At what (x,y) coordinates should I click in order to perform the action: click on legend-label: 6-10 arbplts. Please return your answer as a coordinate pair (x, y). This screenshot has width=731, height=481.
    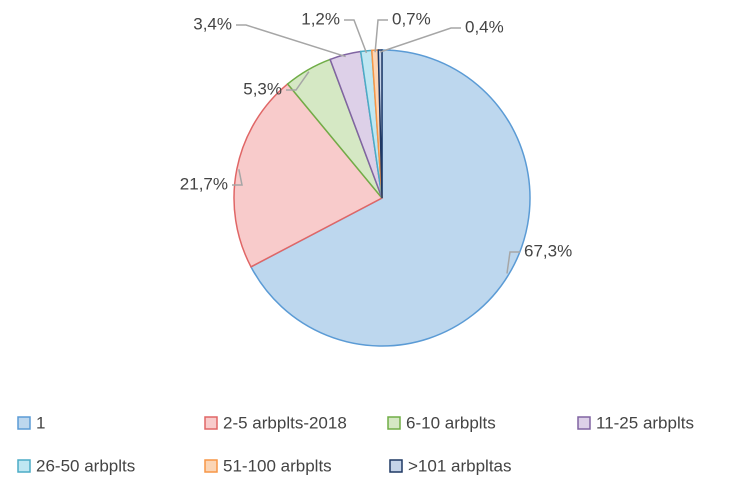
    Looking at the image, I should click on (451, 422).